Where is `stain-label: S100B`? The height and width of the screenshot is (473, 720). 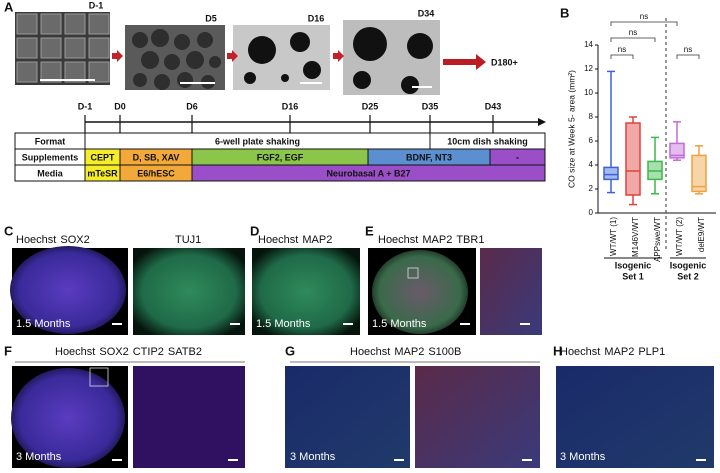 stain-label: S100B is located at coordinates (444, 352).